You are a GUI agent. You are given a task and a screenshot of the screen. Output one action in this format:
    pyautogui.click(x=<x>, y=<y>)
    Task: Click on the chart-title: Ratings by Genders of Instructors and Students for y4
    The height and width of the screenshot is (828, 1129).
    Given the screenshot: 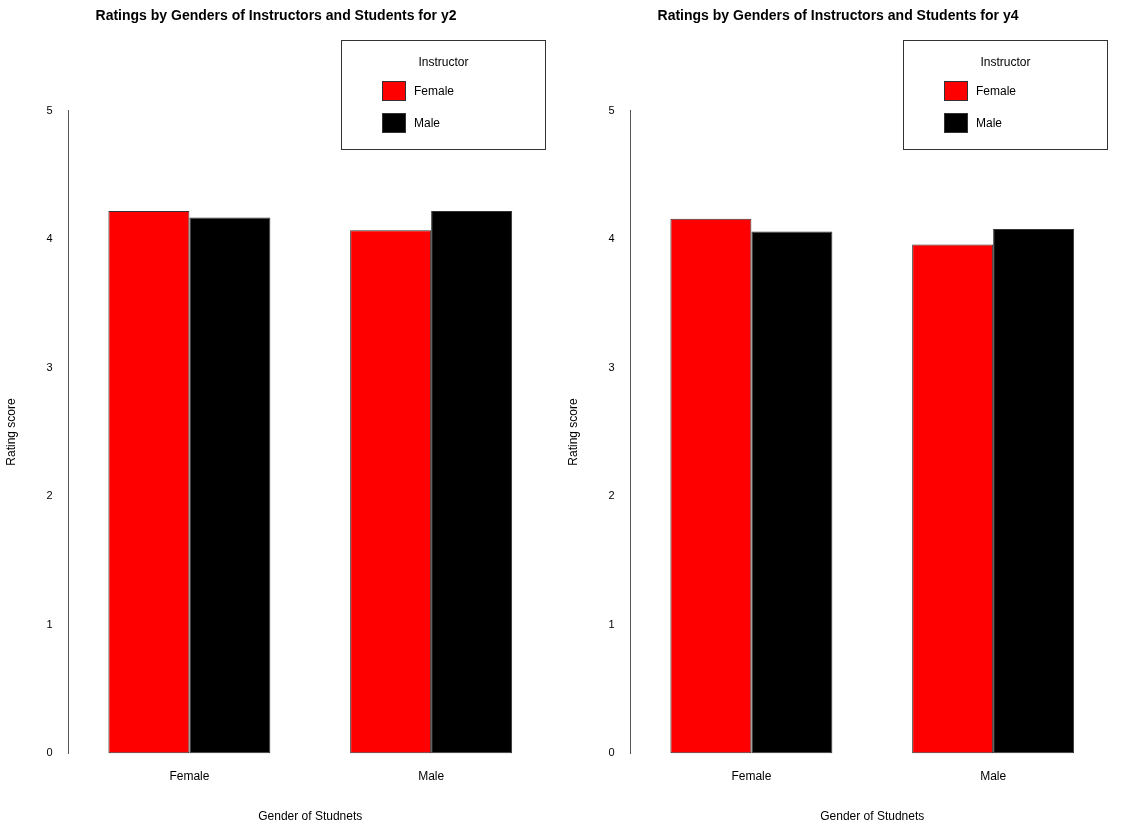 What is the action you would take?
    pyautogui.click(x=838, y=15)
    